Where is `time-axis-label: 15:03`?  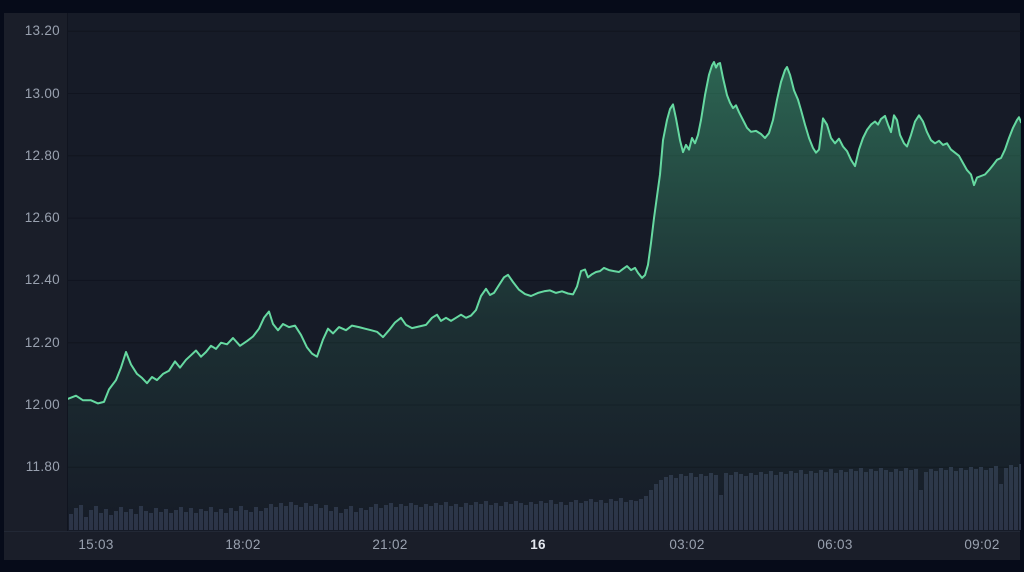
time-axis-label: 15:03 is located at coordinates (96, 544).